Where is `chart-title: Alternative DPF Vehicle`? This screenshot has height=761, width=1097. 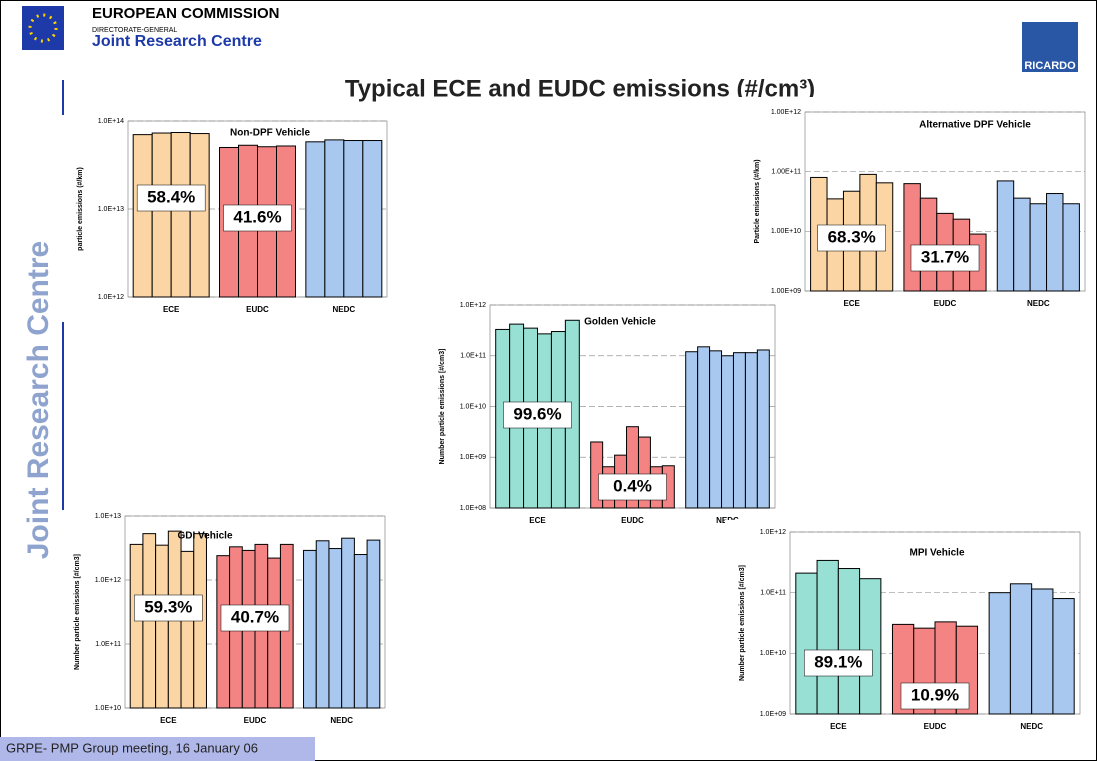
chart-title: Alternative DPF Vehicle is located at coordinates (975, 125).